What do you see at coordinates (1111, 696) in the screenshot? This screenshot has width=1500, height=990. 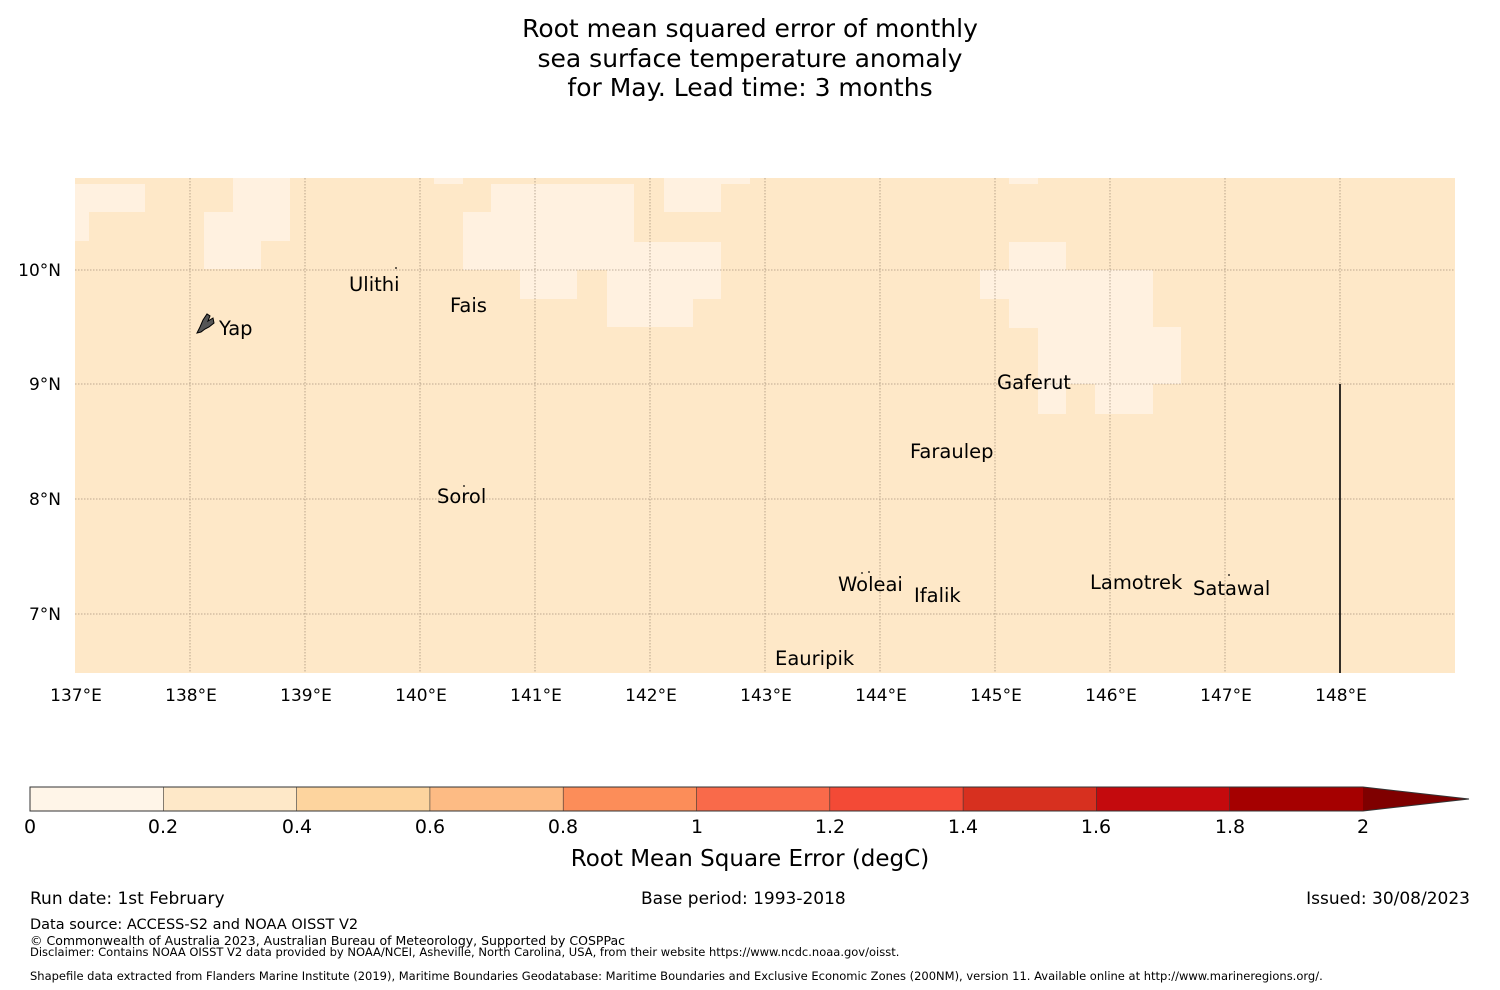 I see `lon-tick-label: 146°E` at bounding box center [1111, 696].